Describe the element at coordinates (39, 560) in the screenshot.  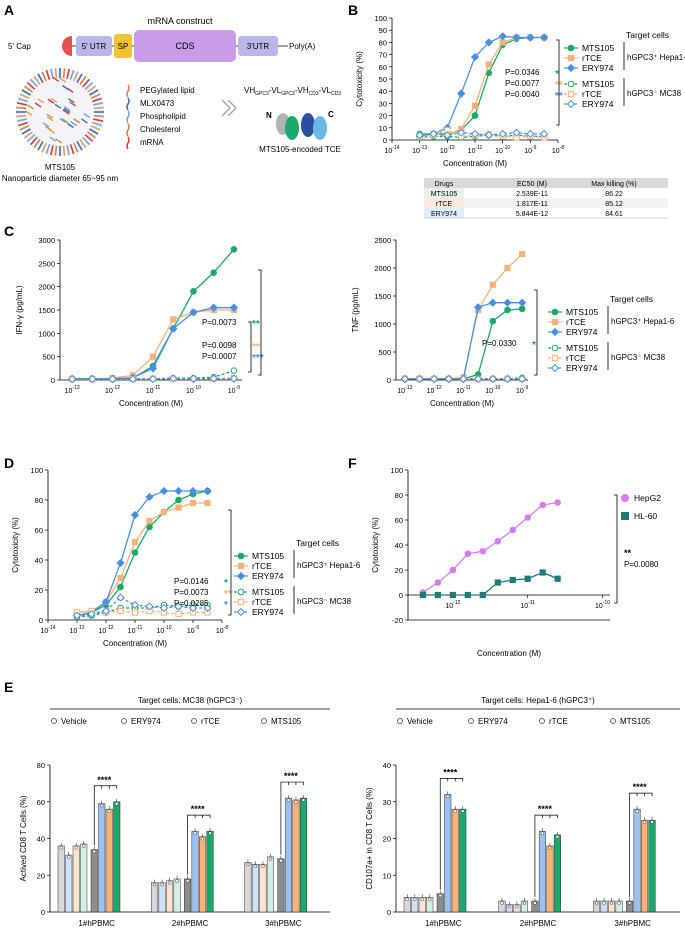
I see `y-tick-label: 40` at that location.